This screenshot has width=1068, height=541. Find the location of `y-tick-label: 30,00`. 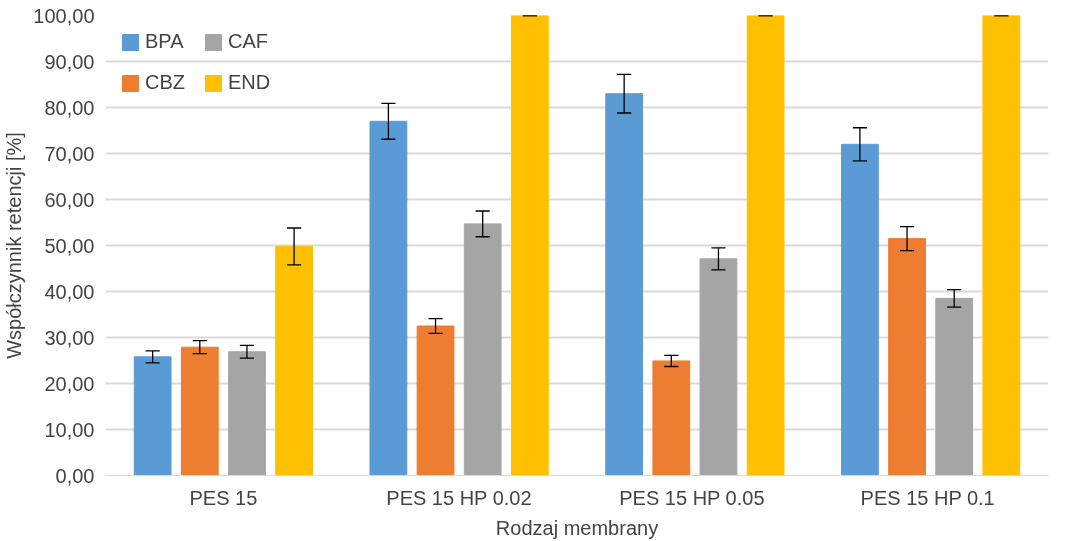

y-tick-label: 30,00 is located at coordinates (69, 337).